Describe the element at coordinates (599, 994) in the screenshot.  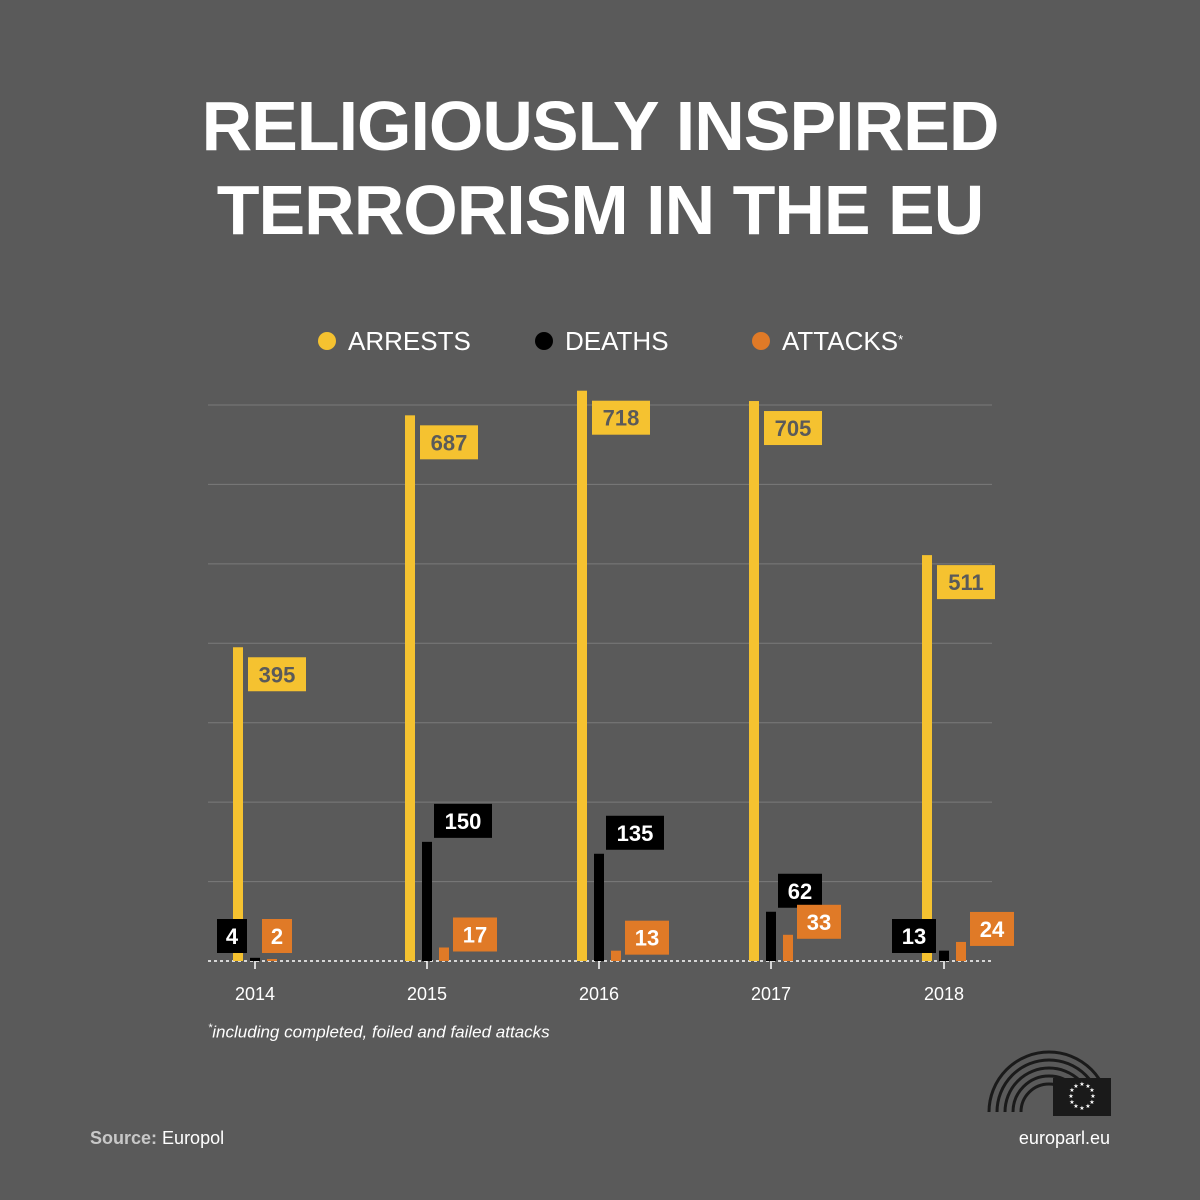
I see `x-tick-label: 2016` at that location.